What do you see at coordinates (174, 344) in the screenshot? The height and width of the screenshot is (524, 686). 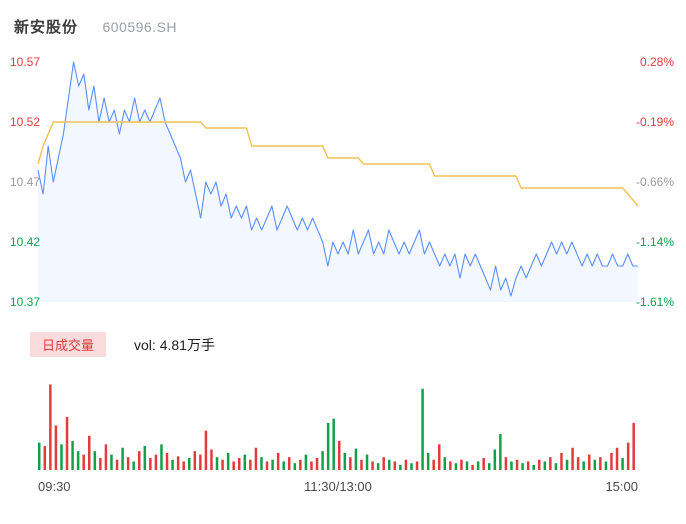 I see `volume-value: vol: 4.81万手` at bounding box center [174, 344].